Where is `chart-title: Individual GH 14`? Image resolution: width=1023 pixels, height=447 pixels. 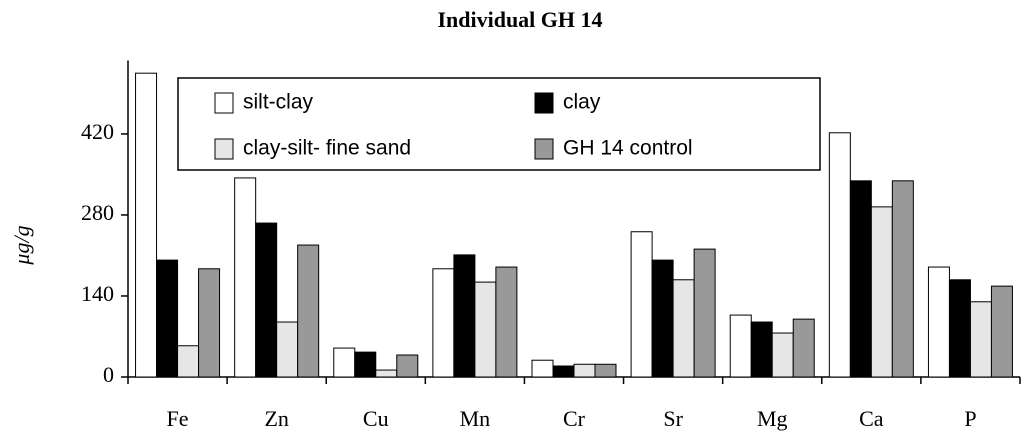 chart-title: Individual GH 14 is located at coordinates (519, 19).